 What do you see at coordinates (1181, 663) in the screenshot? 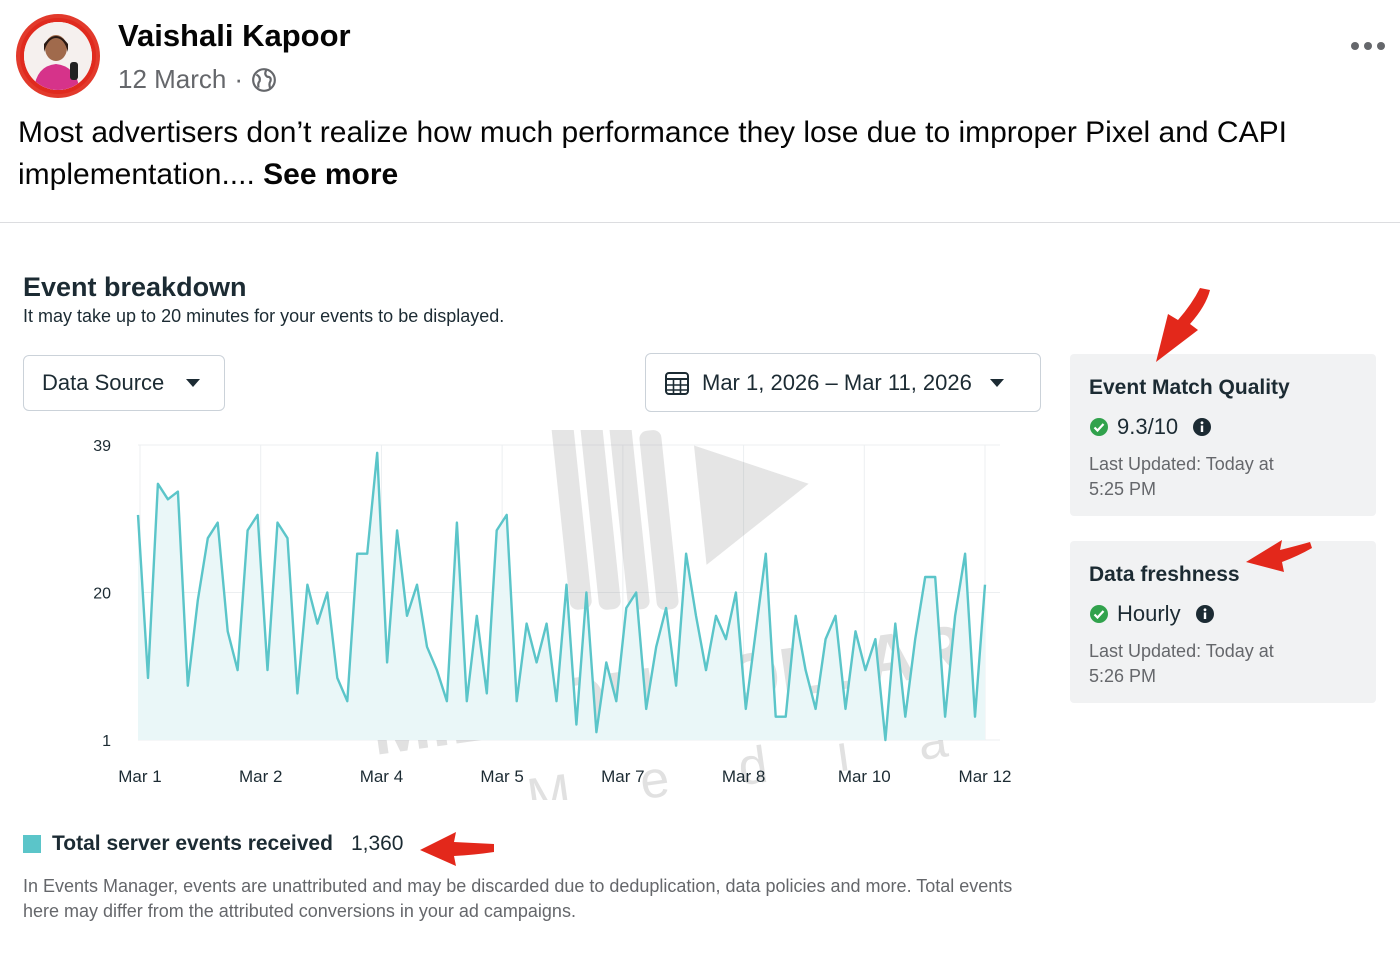
I see `freshness-last-updated: Last Updated: Today at 5:26 PM` at bounding box center [1181, 663].